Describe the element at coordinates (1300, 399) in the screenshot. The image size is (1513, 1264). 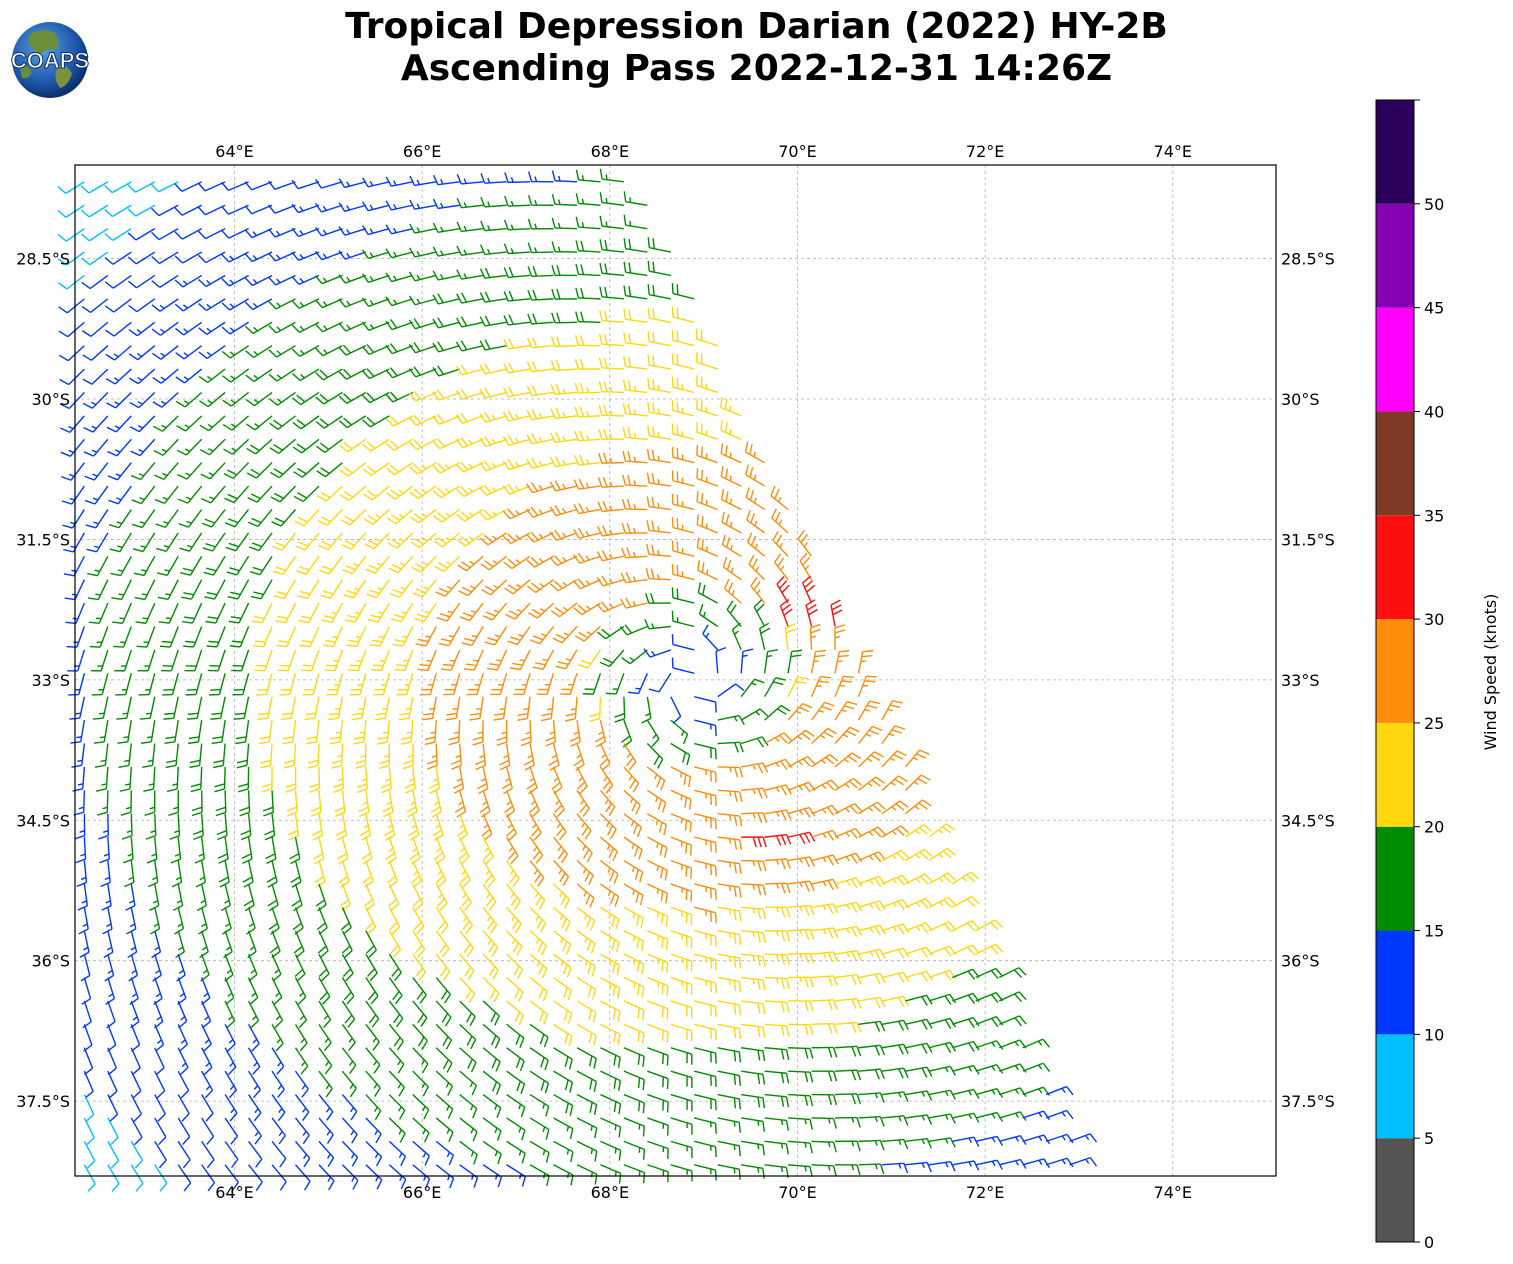
I see `lat-tick-label-right: 30°S` at that location.